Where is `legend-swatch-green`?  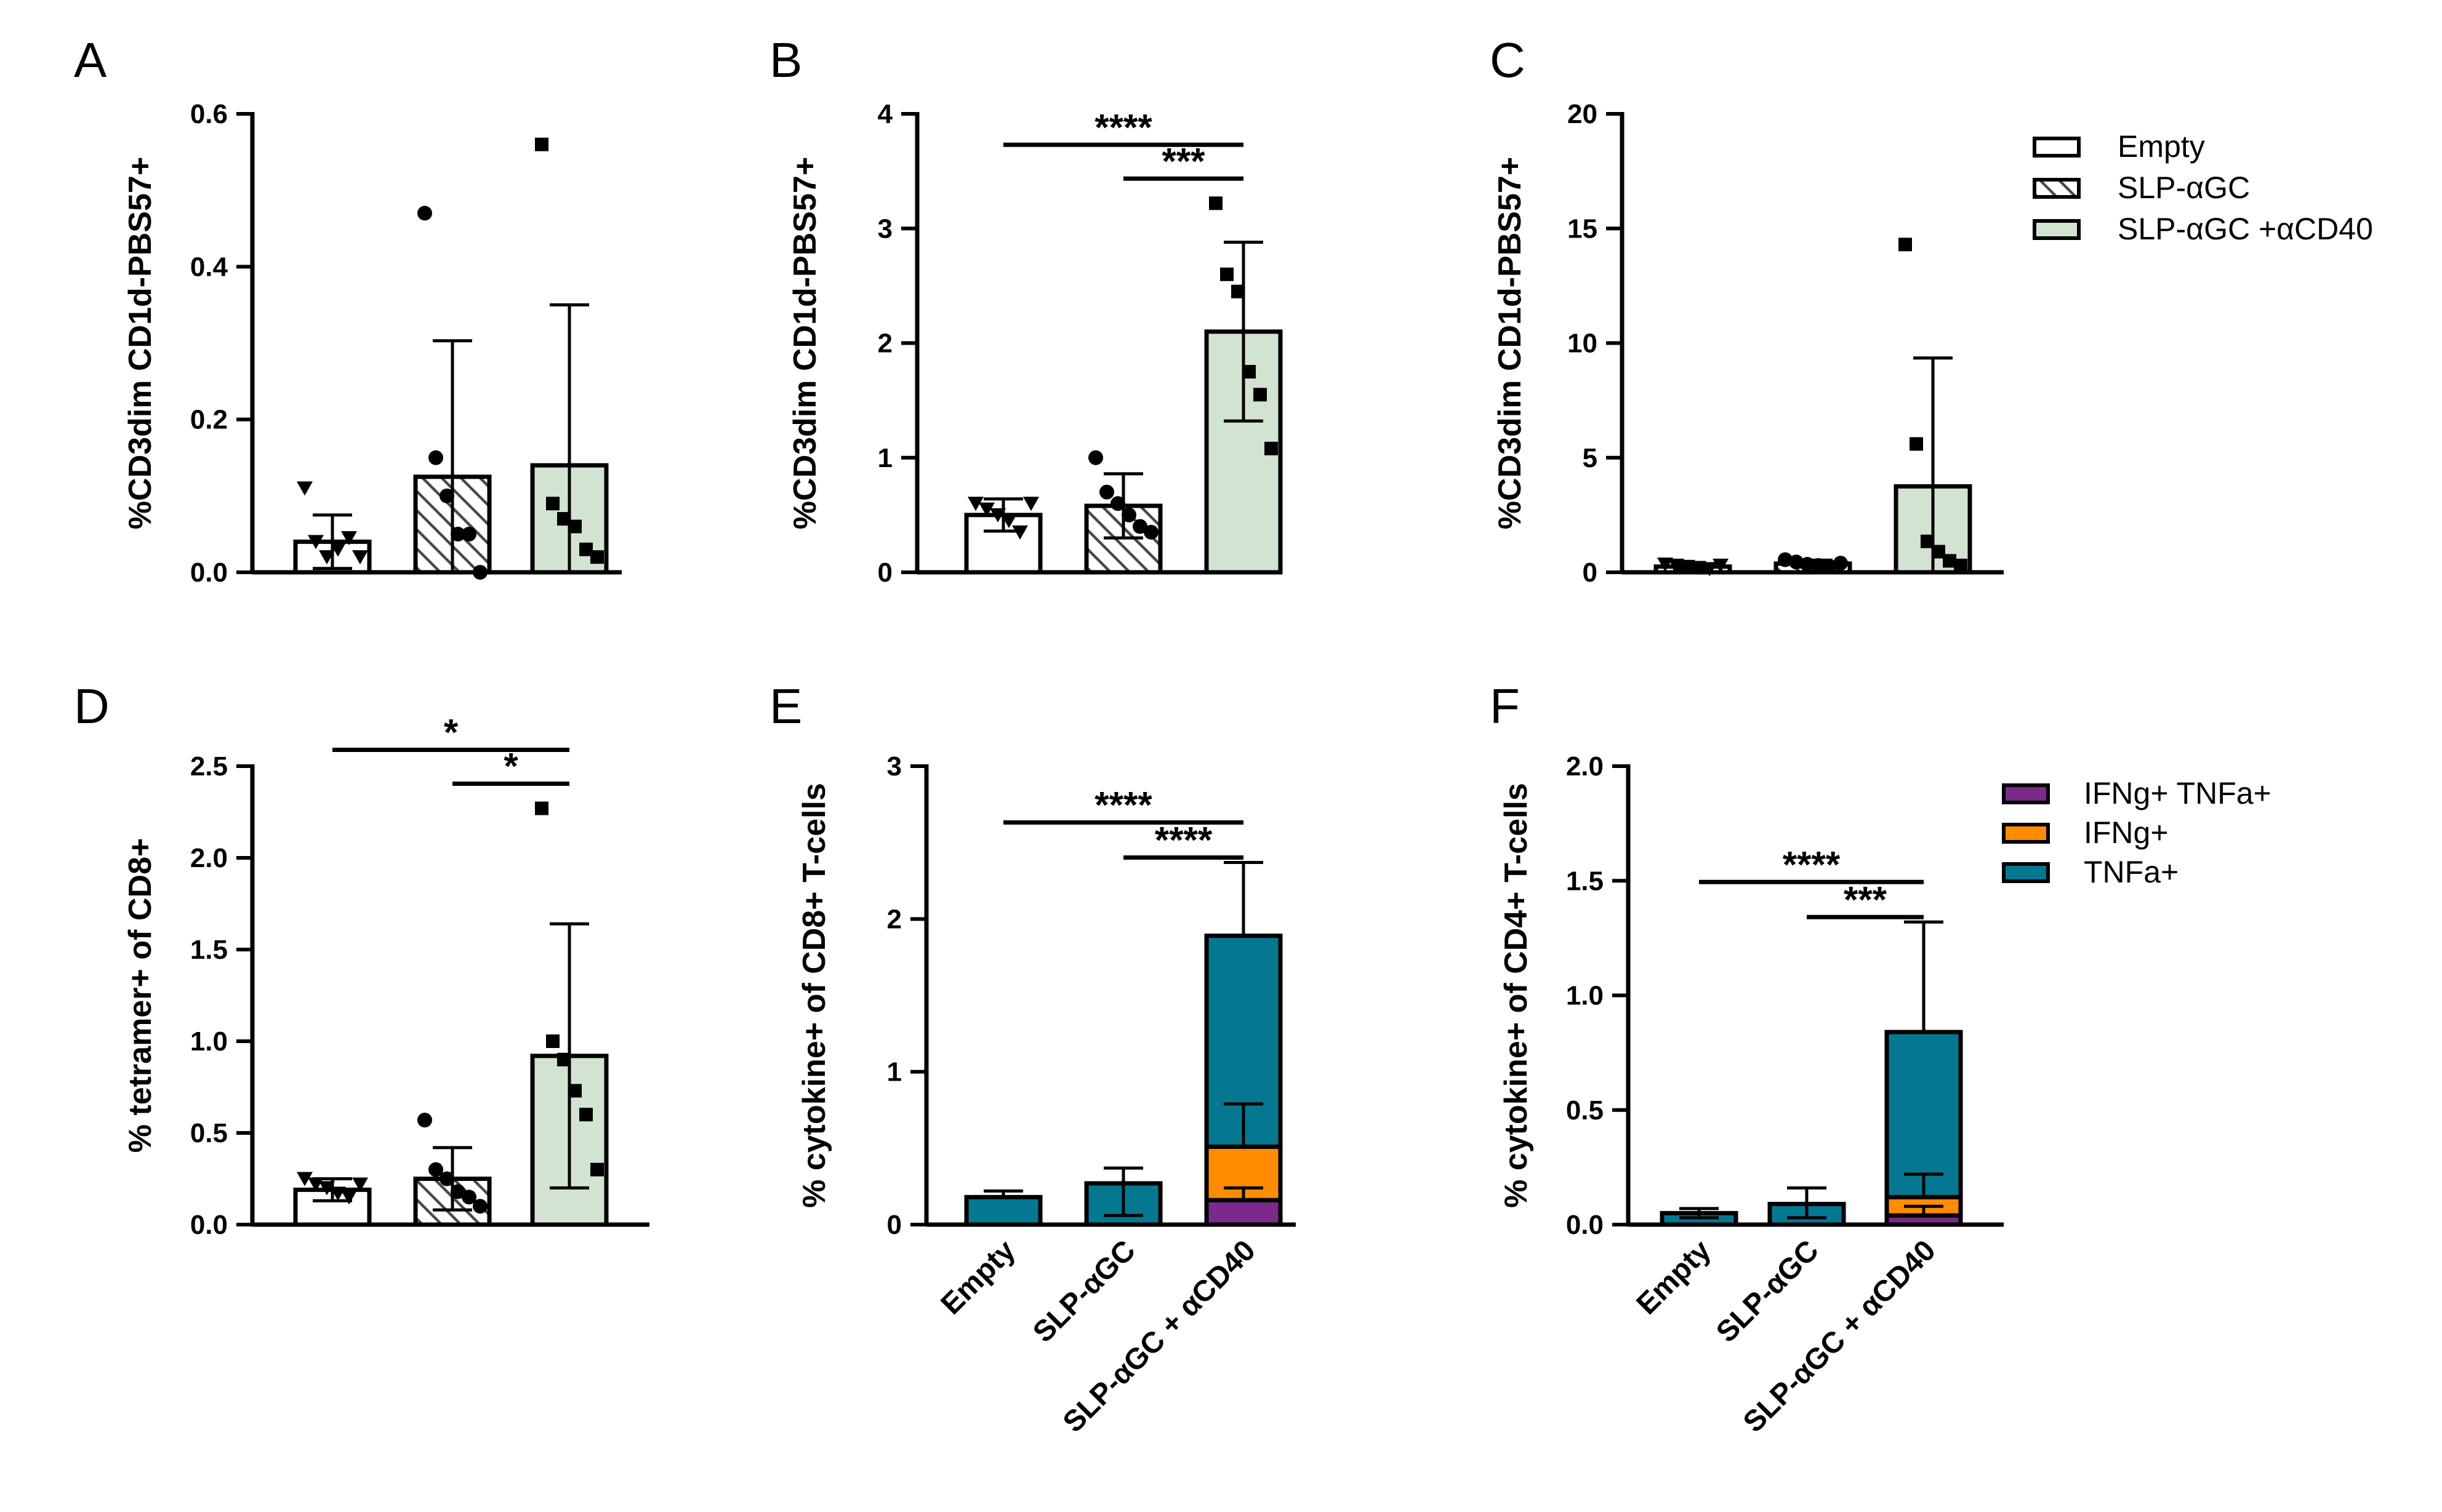 legend-swatch-green is located at coordinates (2057, 229).